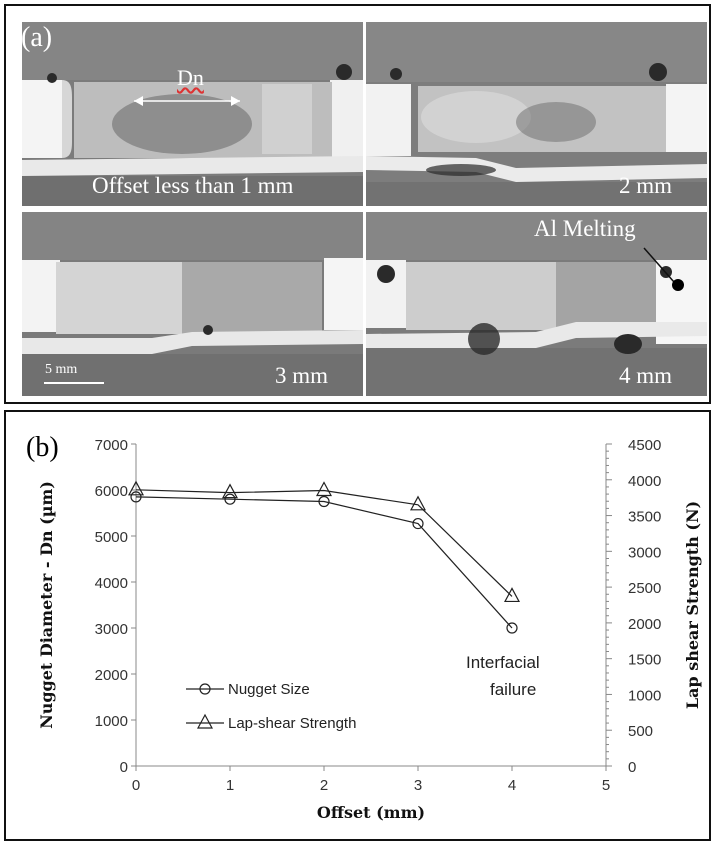 This screenshot has height=845, width=718. Describe the element at coordinates (190, 77) in the screenshot. I see `dn-label: Dn` at that location.